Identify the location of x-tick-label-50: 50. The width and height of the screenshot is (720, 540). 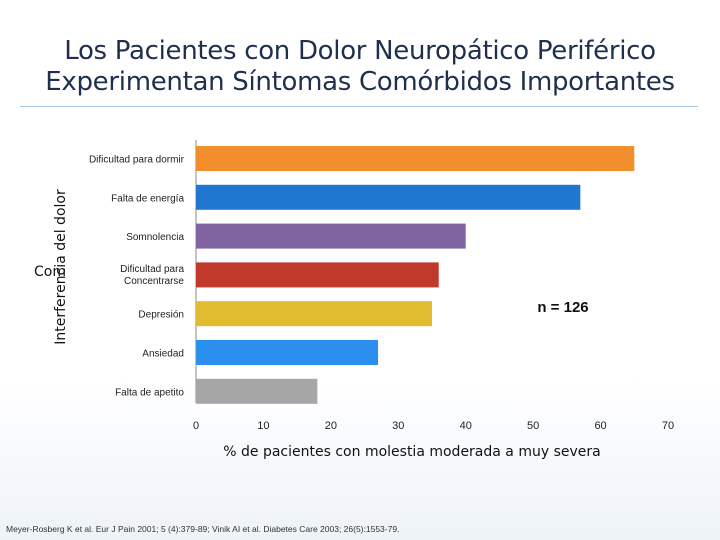
(533, 426).